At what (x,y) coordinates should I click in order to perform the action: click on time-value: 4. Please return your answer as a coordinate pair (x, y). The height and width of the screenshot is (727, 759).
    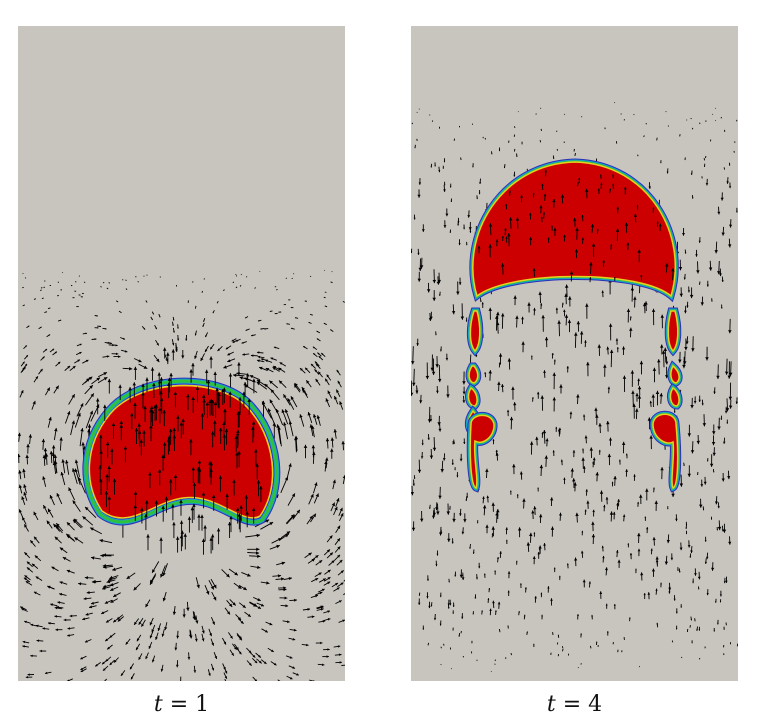
    Looking at the image, I should click on (595, 704).